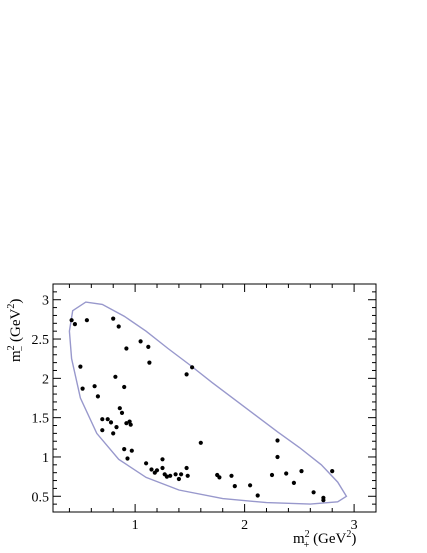  I want to click on y-tick-label-0.5: 0.5, so click(41, 497).